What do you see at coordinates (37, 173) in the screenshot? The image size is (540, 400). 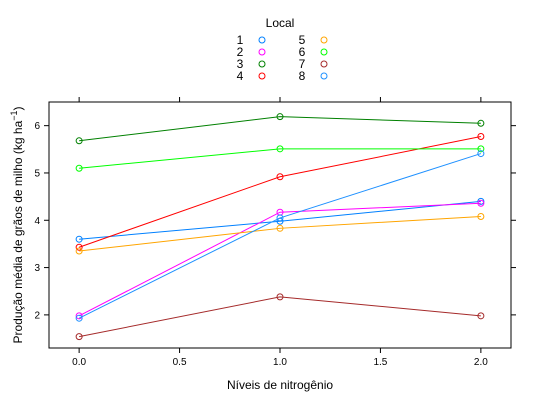 I see `y-tick-label: 5` at bounding box center [37, 173].